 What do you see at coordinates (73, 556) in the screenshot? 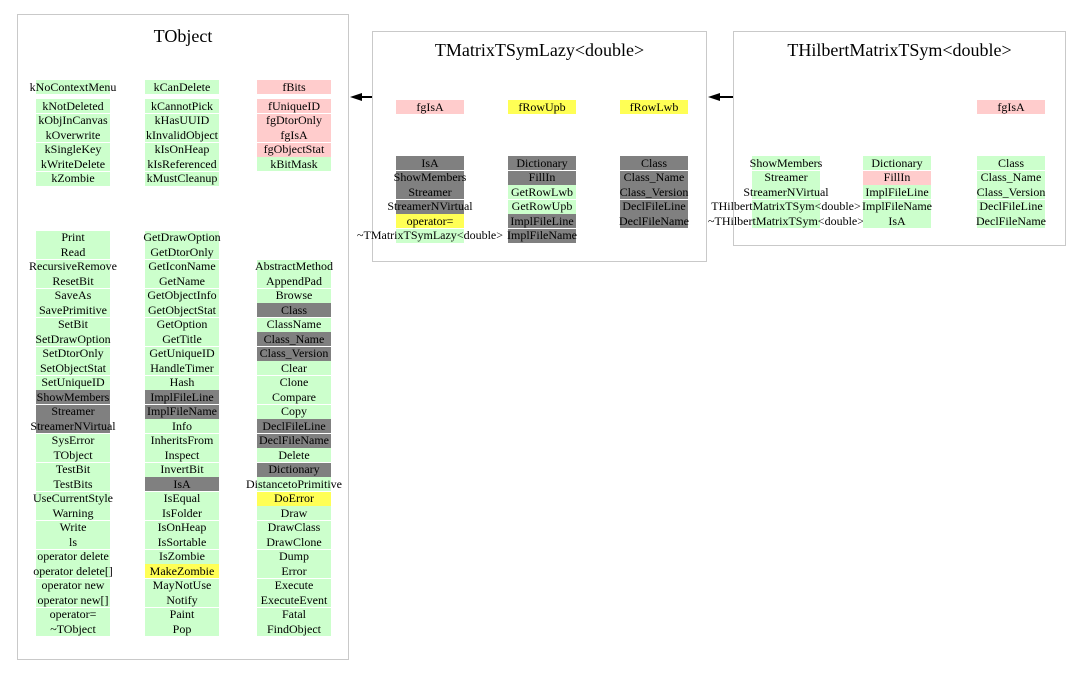
I see `member-cell: operator delete` at bounding box center [73, 556].